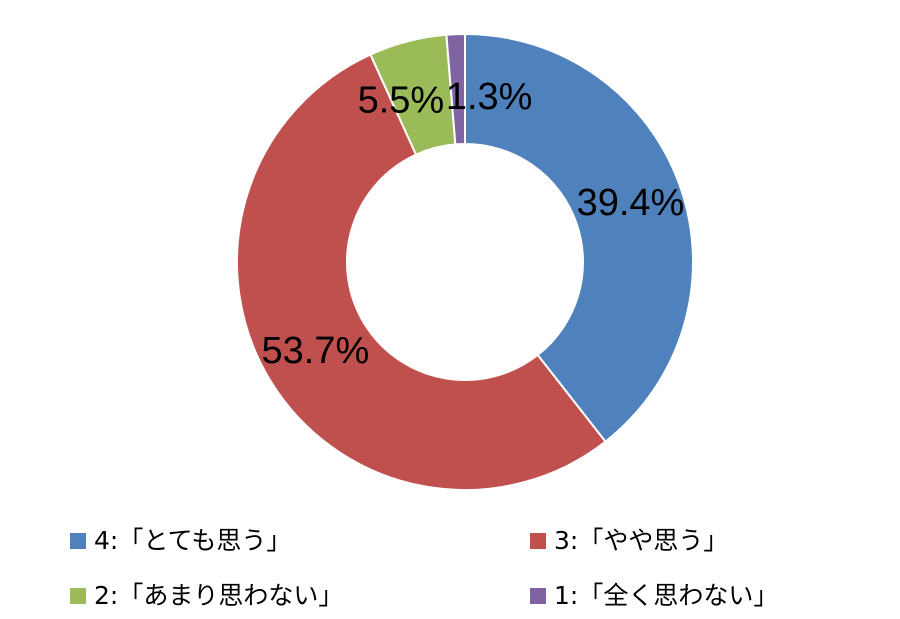 This screenshot has height=619, width=900. I want to click on value-label: 53.7%, so click(316, 351).